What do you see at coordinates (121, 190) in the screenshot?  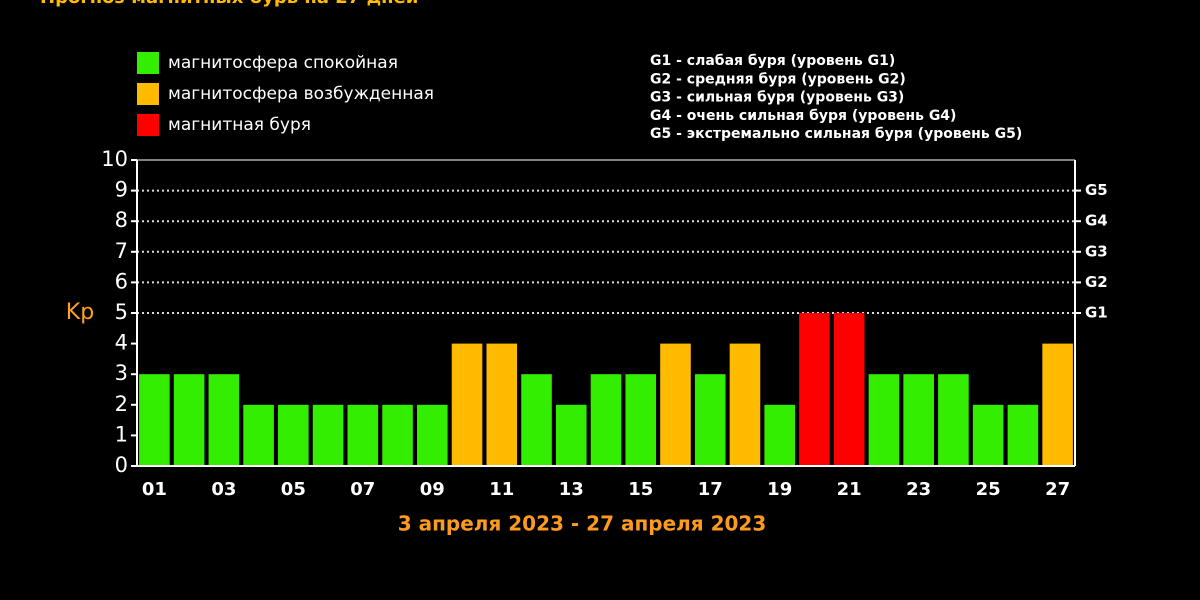 I see `y-tick-label: 9` at bounding box center [121, 190].